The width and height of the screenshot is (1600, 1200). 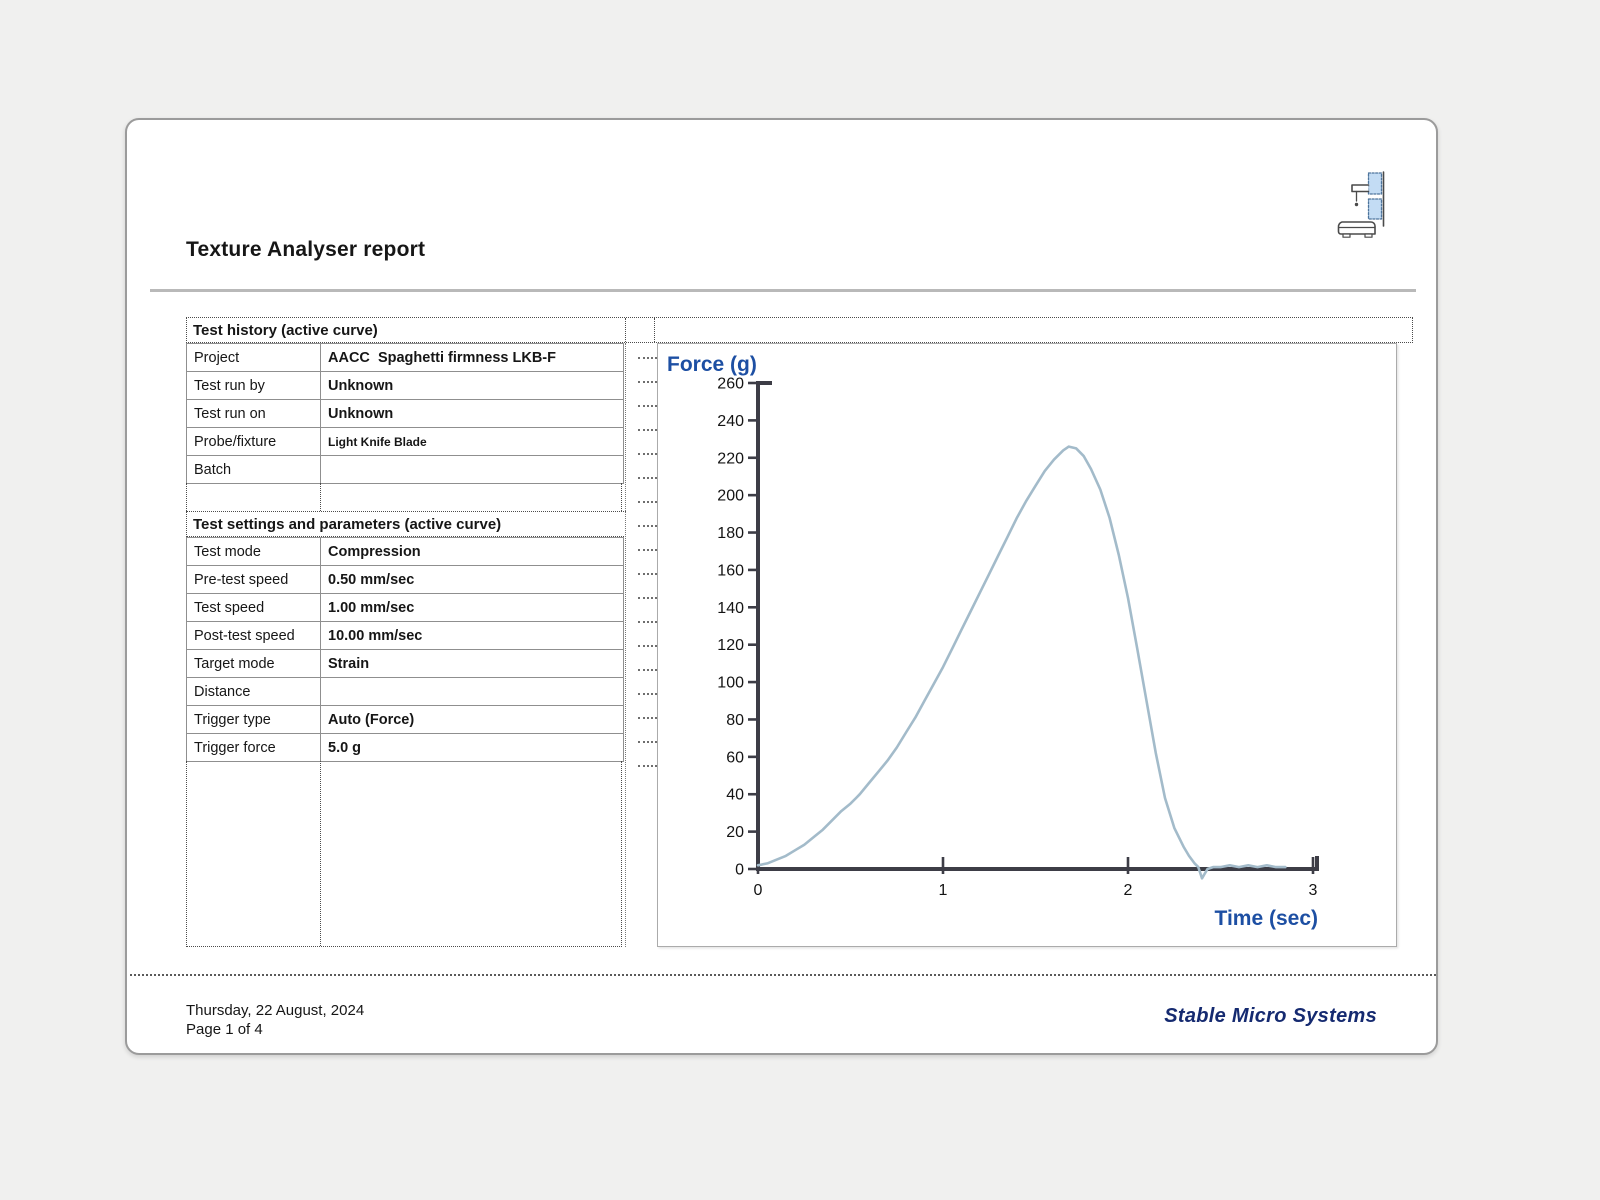 I want to click on row-value: Light Knife Blade, so click(x=472, y=441).